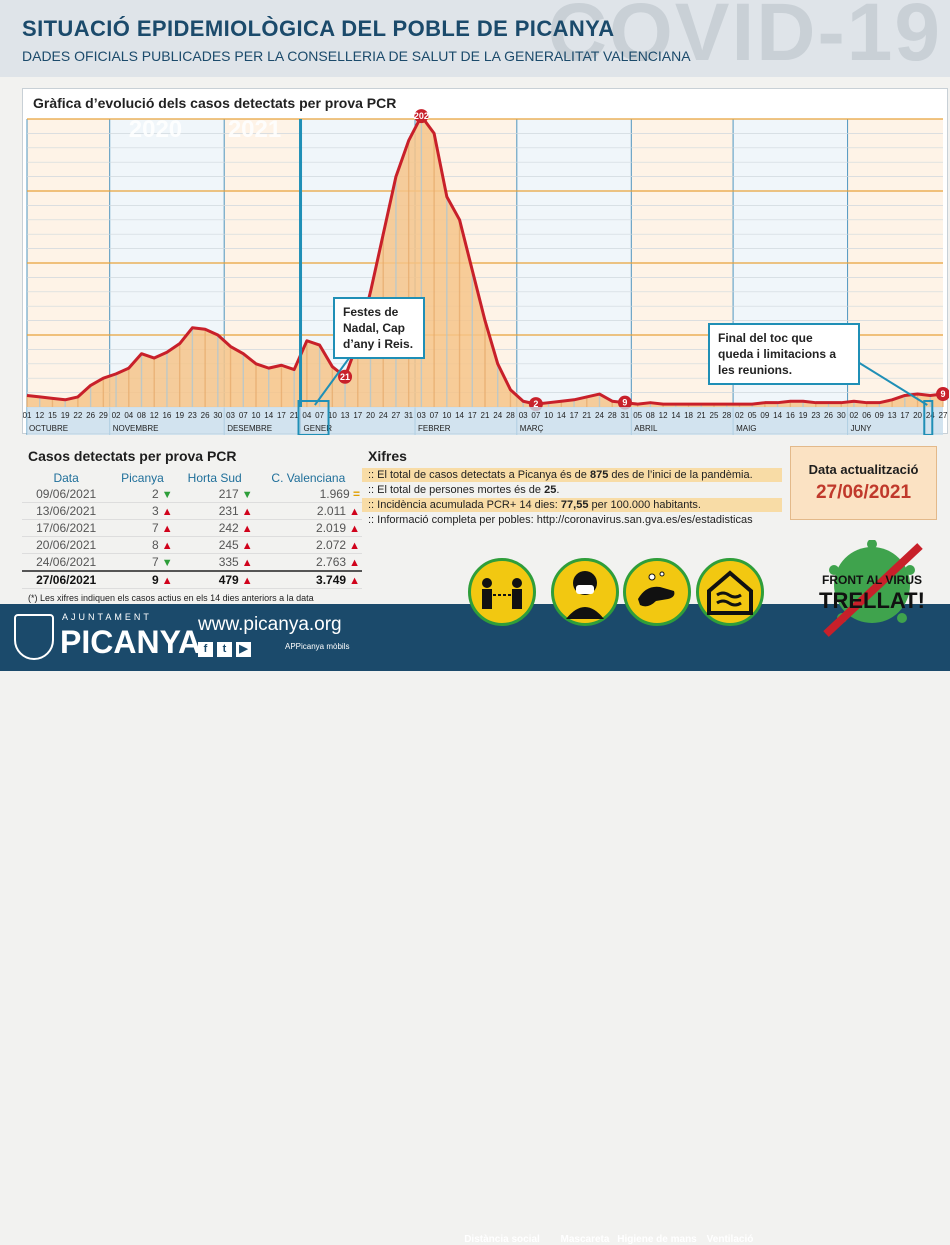 This screenshot has width=950, height=1245. I want to click on campaign-badge: FRONT AL VIRUS TRELLAT!, so click(872, 589).